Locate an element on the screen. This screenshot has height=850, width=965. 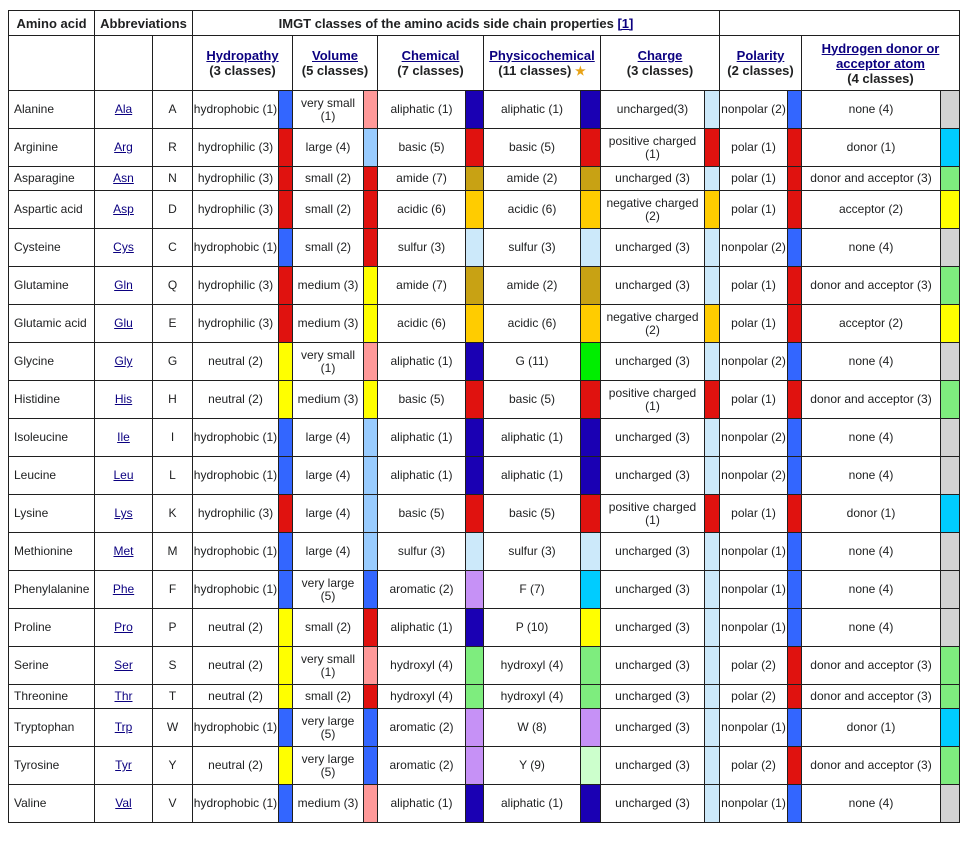
abbr3-link-cell: Gly is located at coordinates (123, 361).